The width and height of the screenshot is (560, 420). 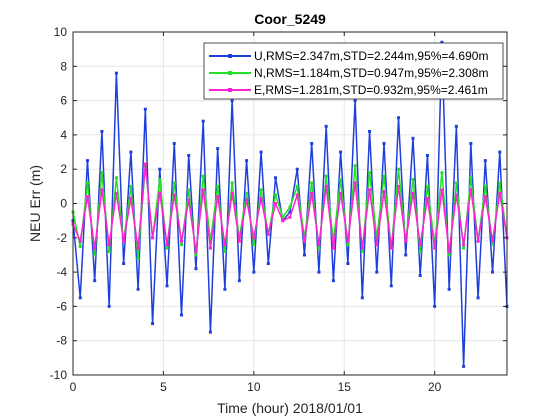 I want to click on x-tick-label: 20, so click(x=435, y=387).